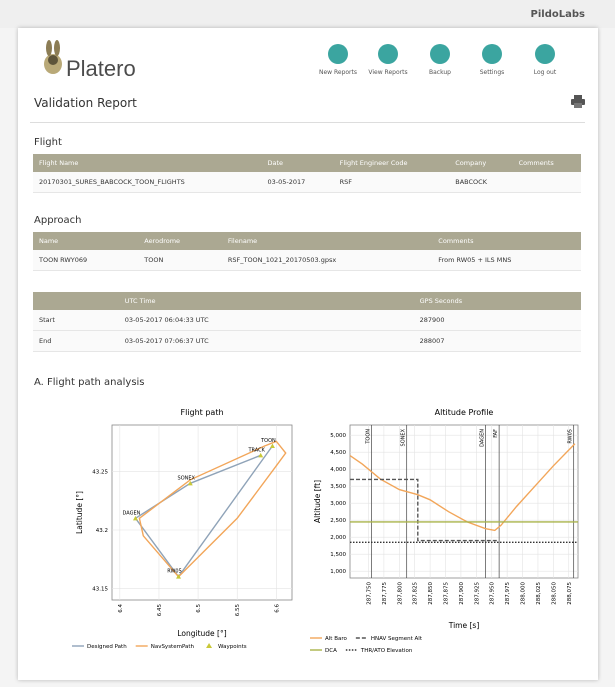 The width and height of the screenshot is (615, 687). I want to click on nav-item: New Reports, so click(338, 60).